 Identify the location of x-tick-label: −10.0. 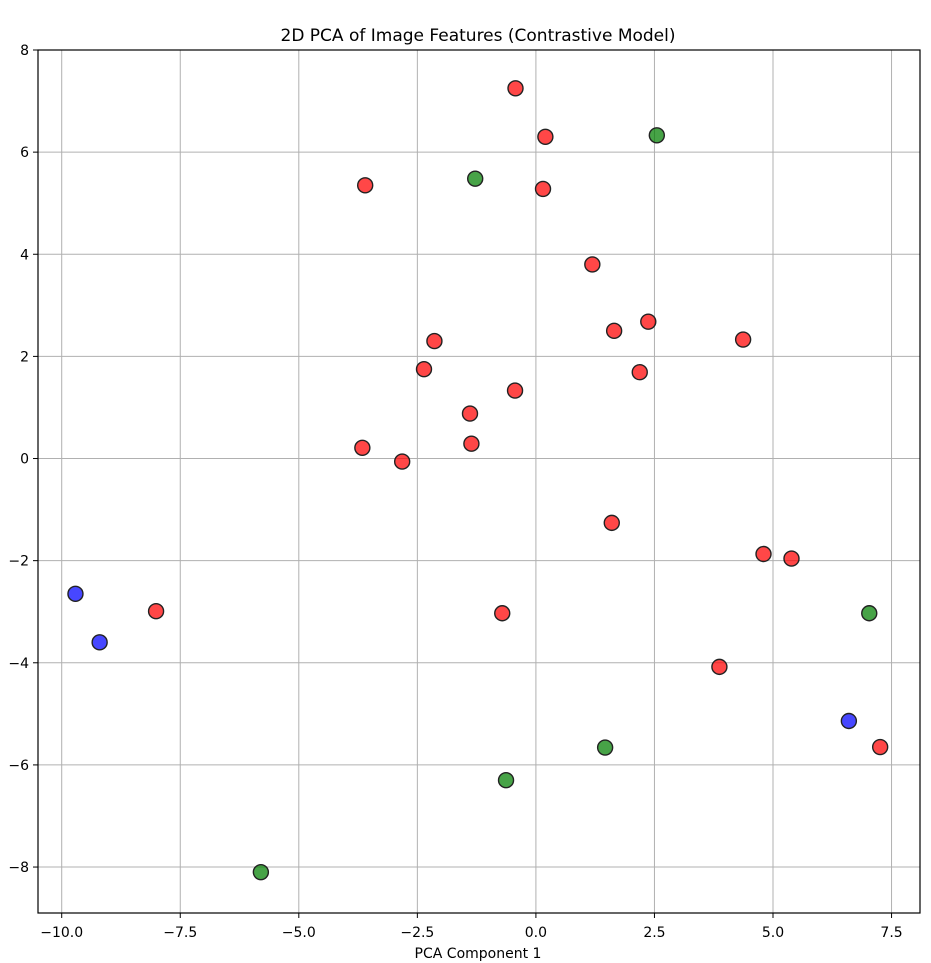
(61, 933).